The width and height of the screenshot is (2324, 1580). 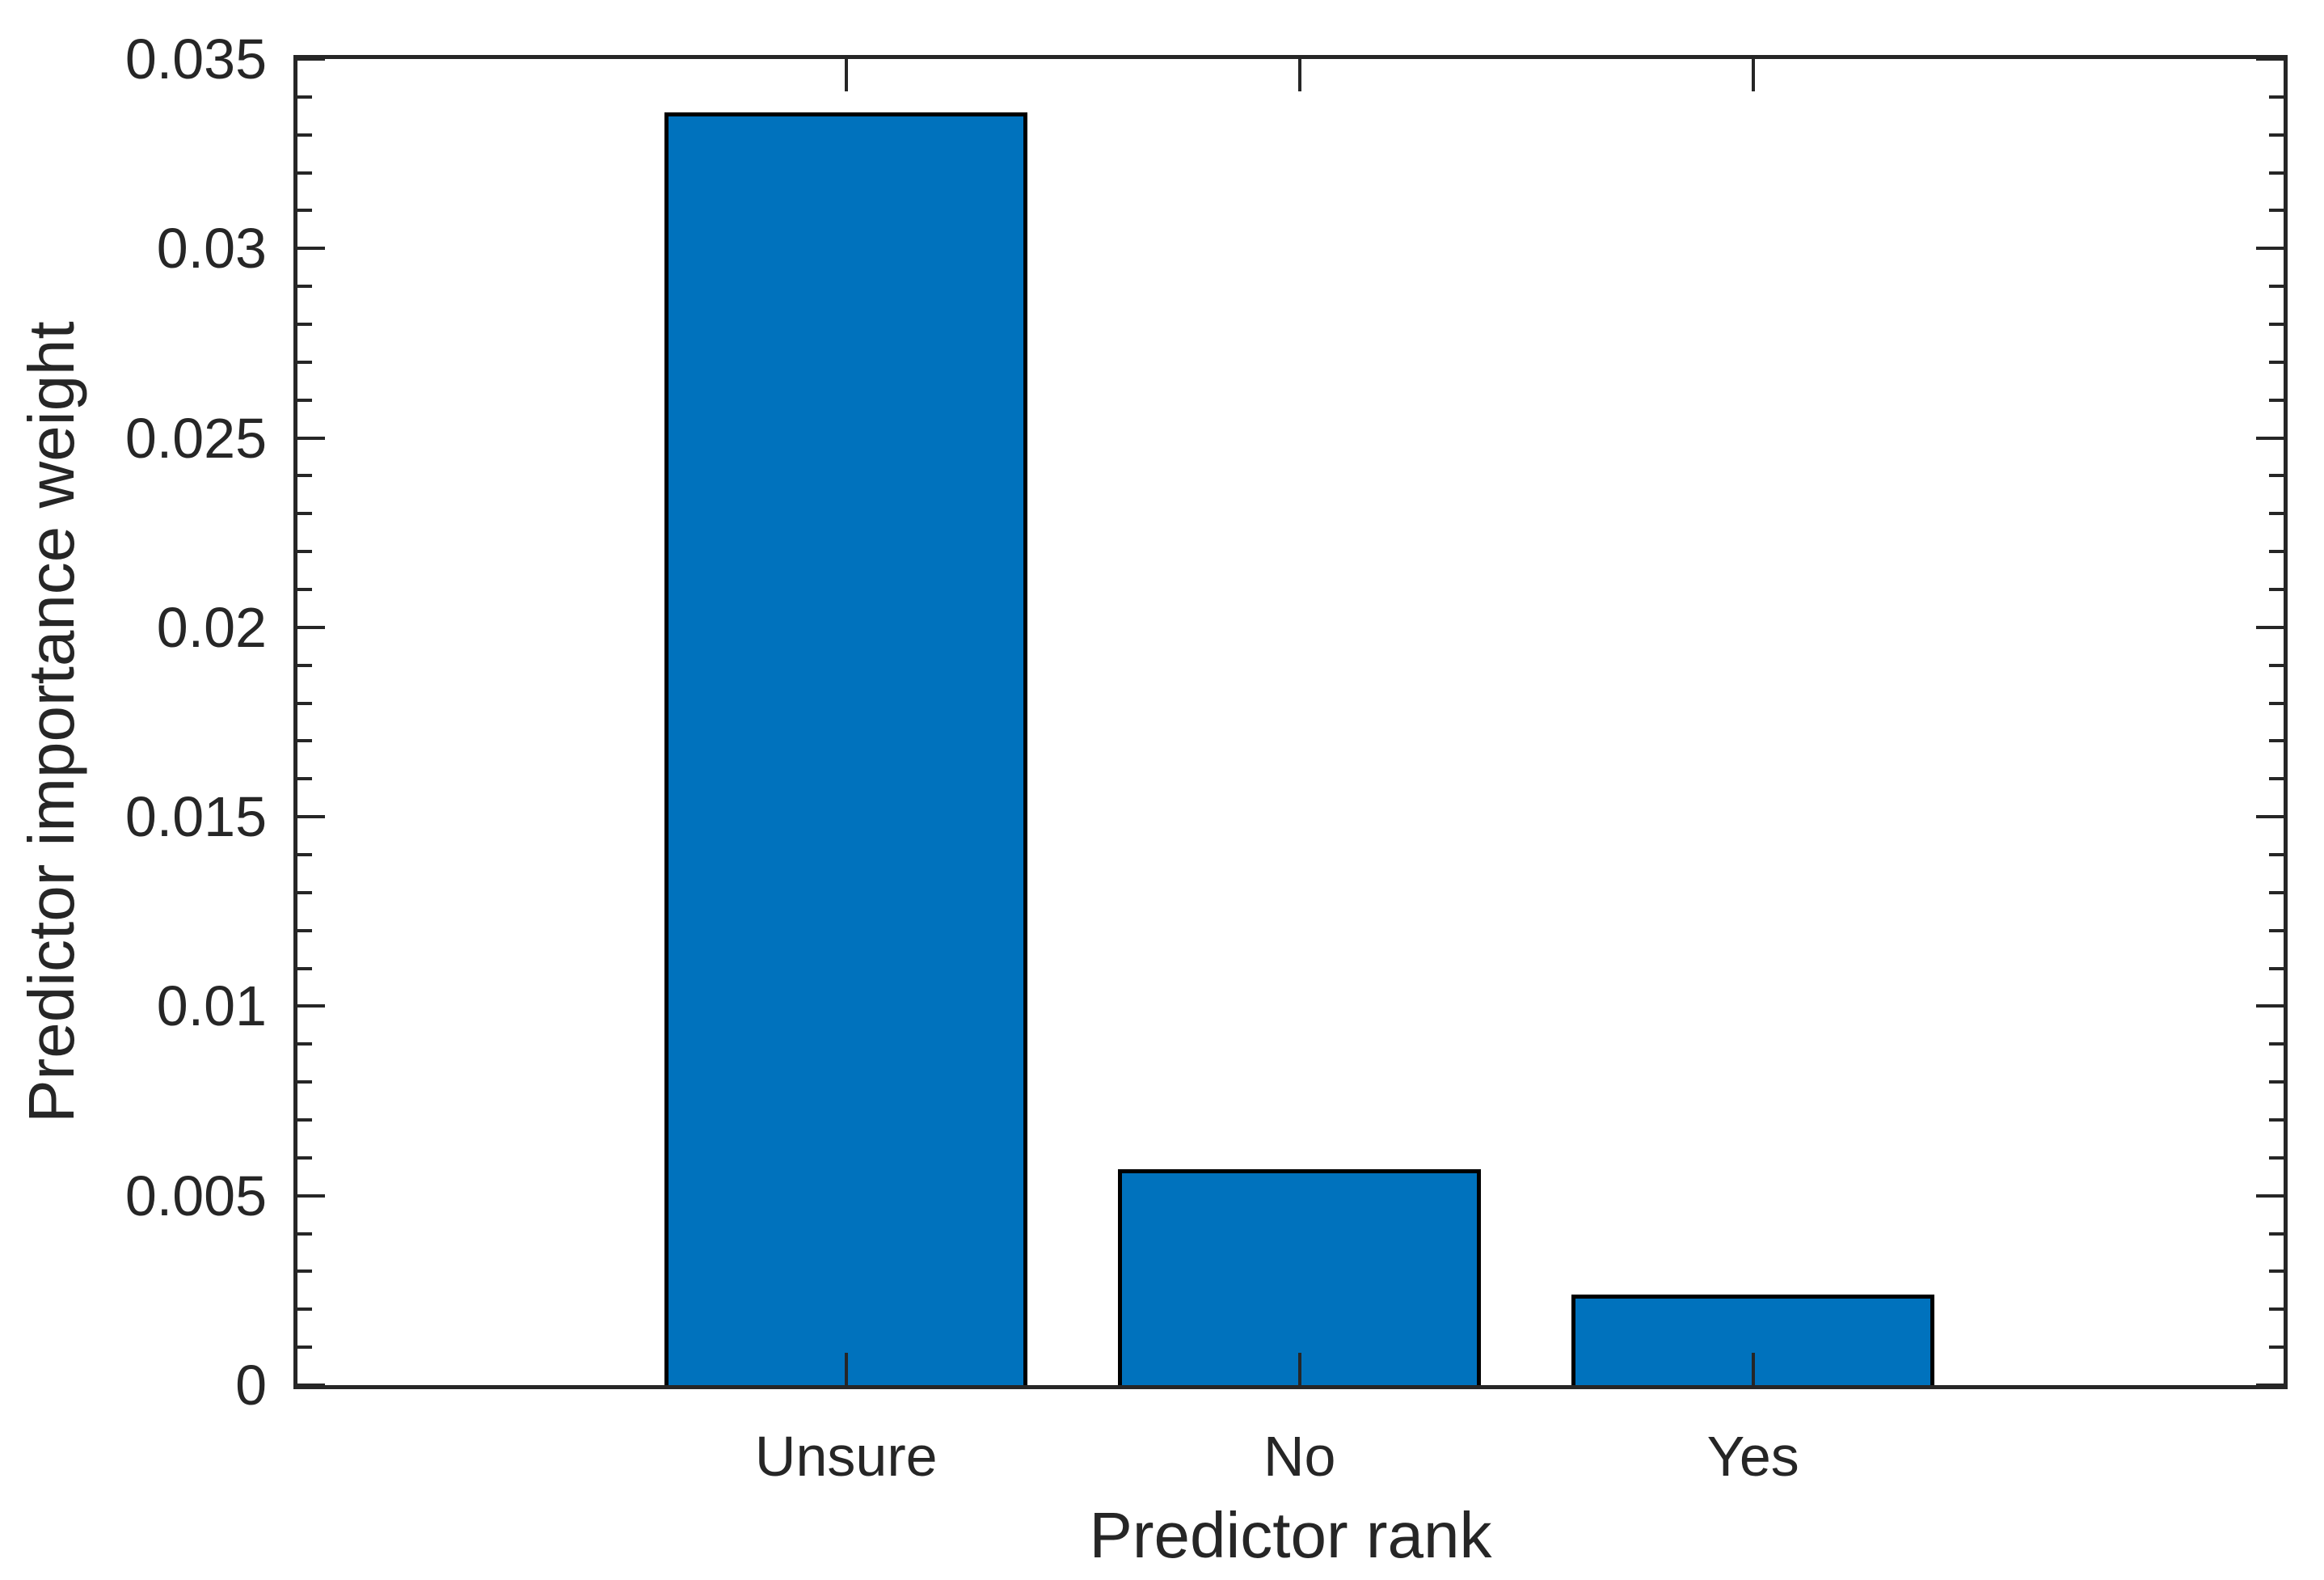 I want to click on x-category-label: Unsure, so click(x=846, y=1456).